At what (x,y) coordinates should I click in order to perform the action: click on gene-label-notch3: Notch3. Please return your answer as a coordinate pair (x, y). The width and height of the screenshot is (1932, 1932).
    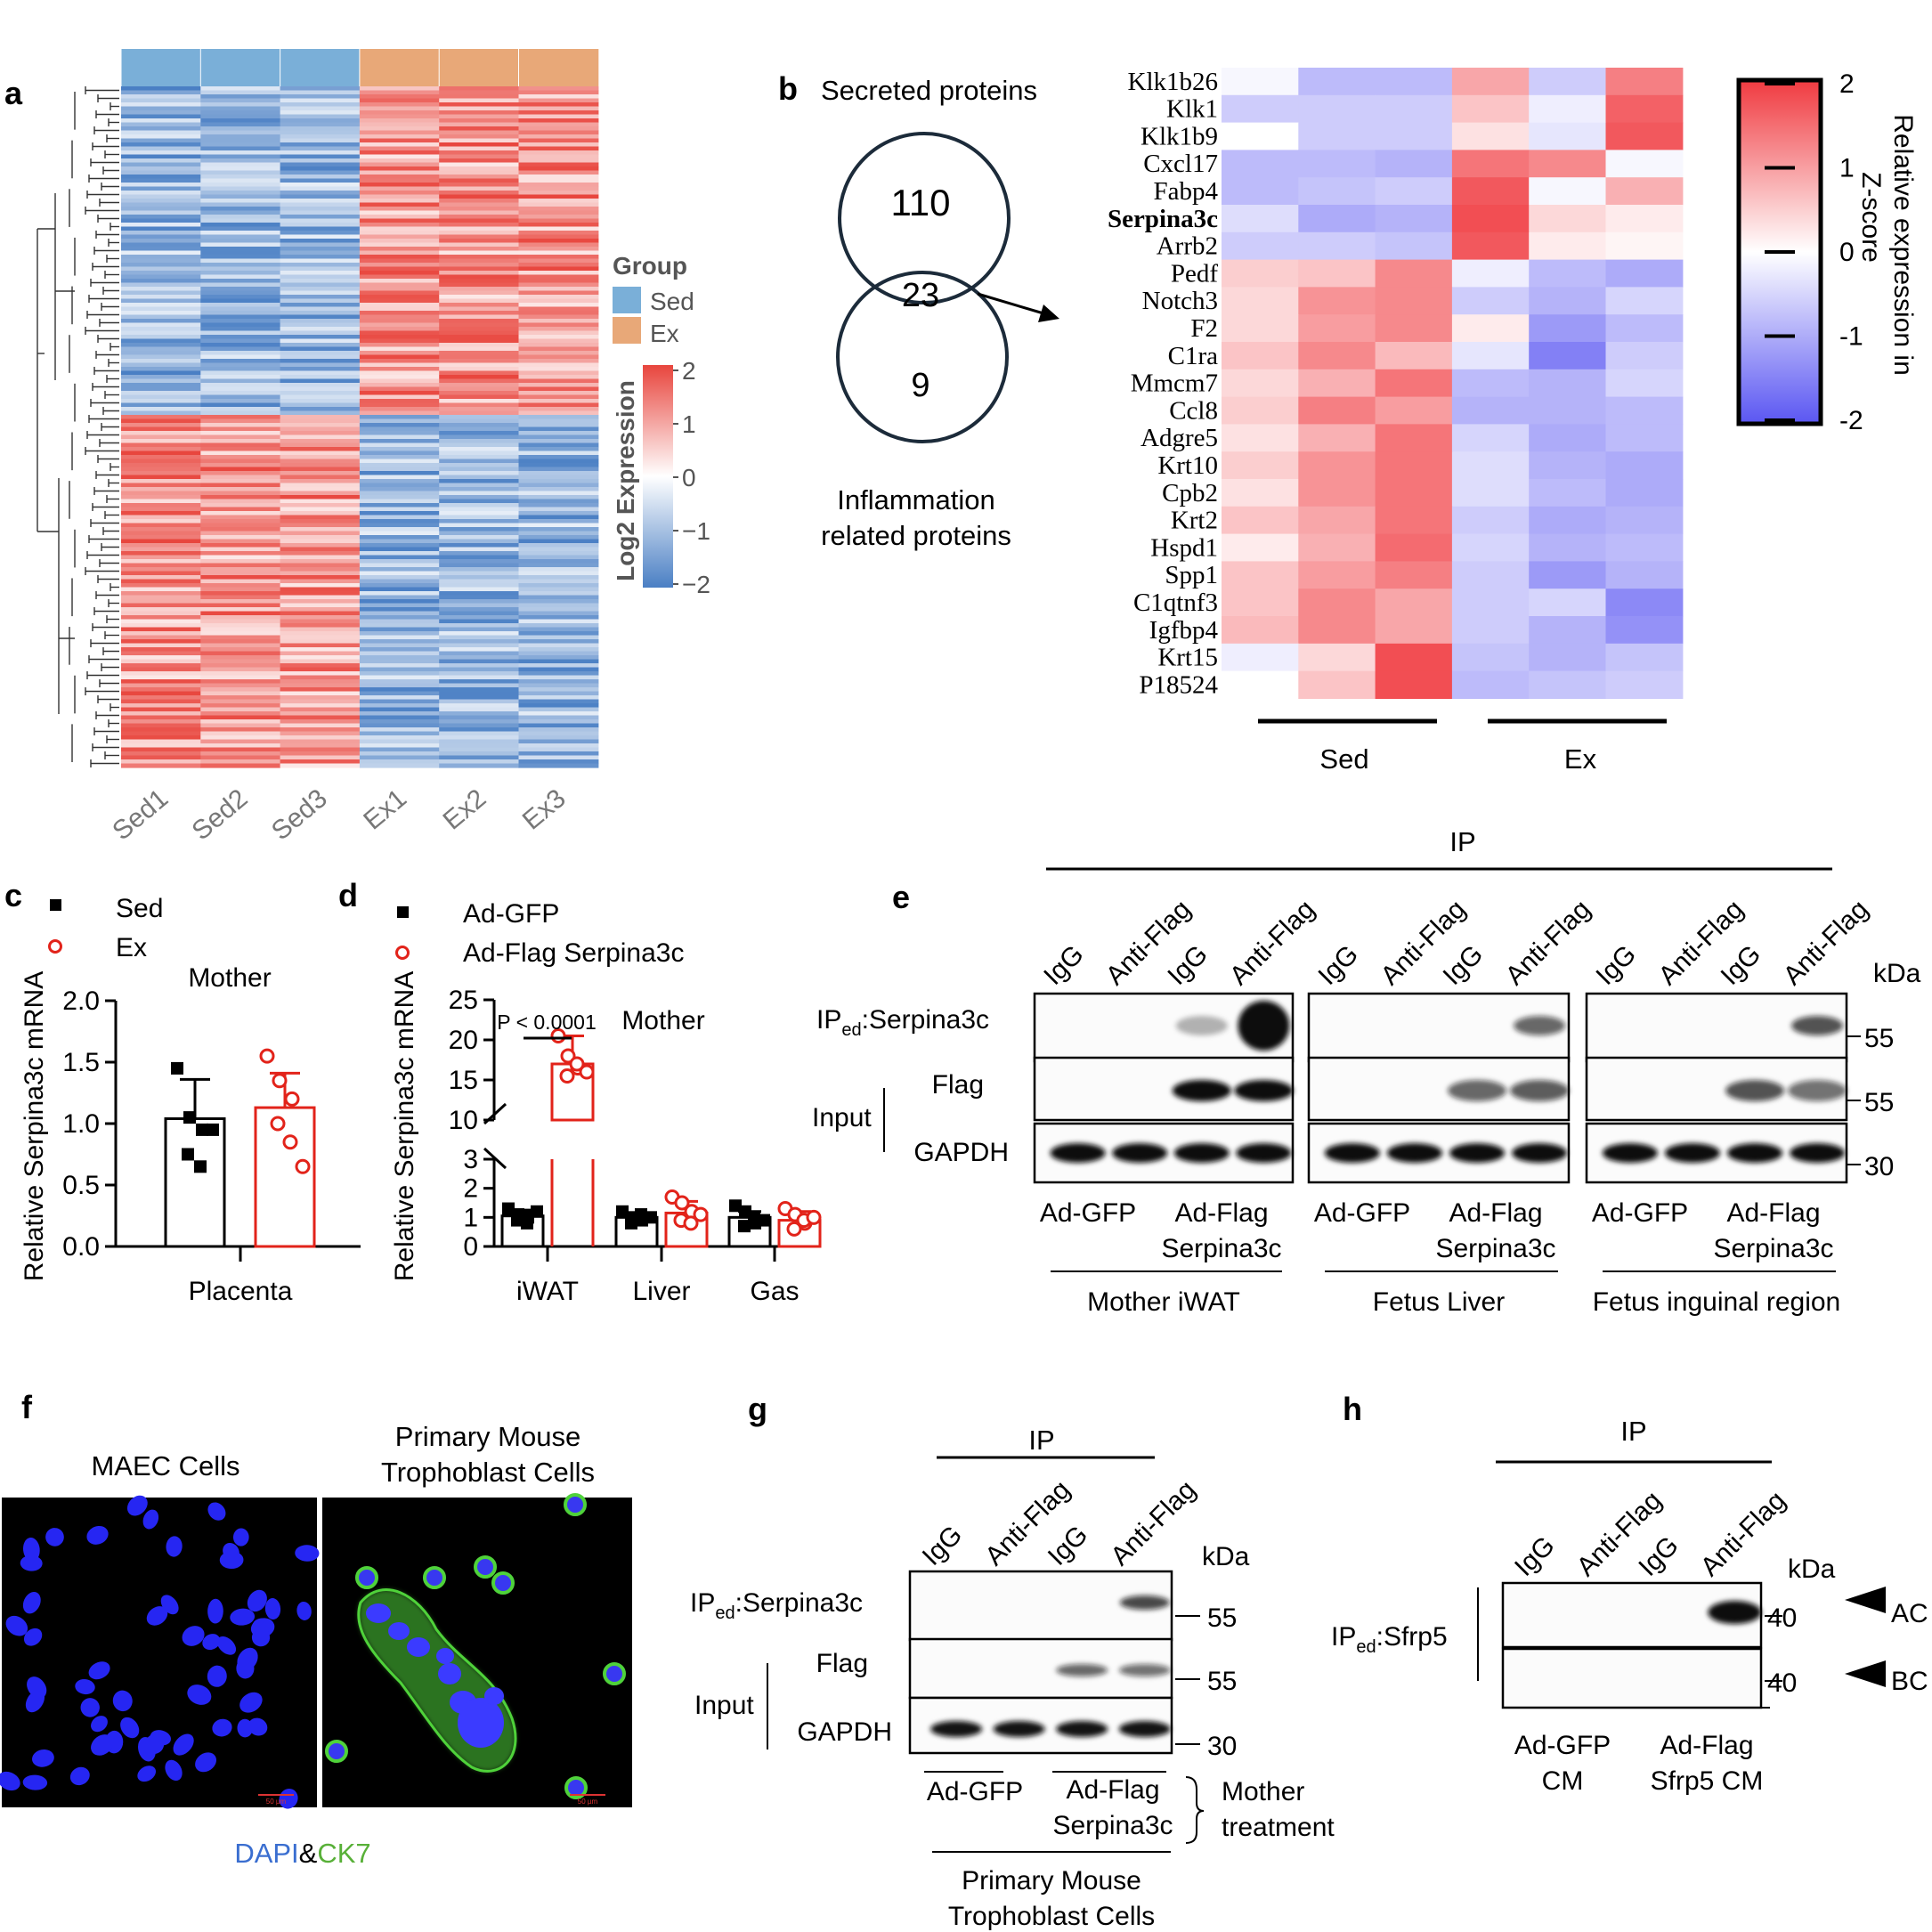
    Looking at the image, I should click on (1180, 301).